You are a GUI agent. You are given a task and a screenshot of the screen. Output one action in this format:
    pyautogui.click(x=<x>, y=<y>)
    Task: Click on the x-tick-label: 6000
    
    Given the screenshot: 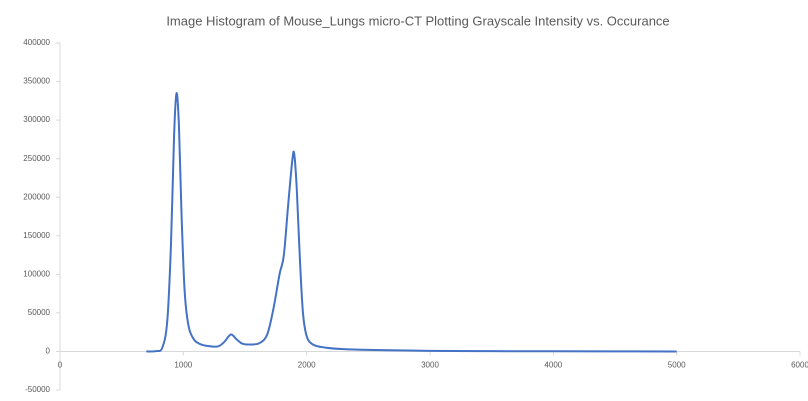 What is the action you would take?
    pyautogui.click(x=799, y=365)
    